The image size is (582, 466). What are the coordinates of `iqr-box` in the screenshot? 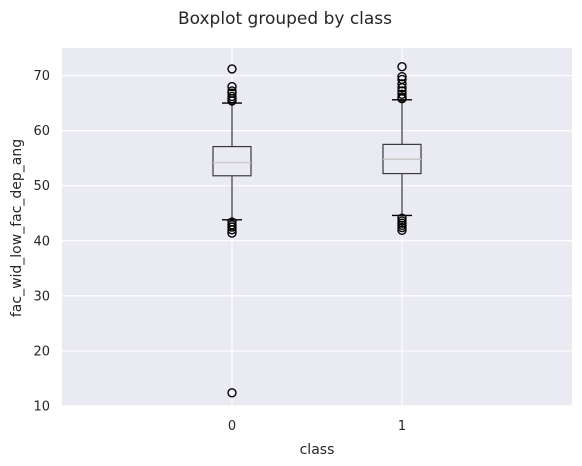 It's located at (232, 161).